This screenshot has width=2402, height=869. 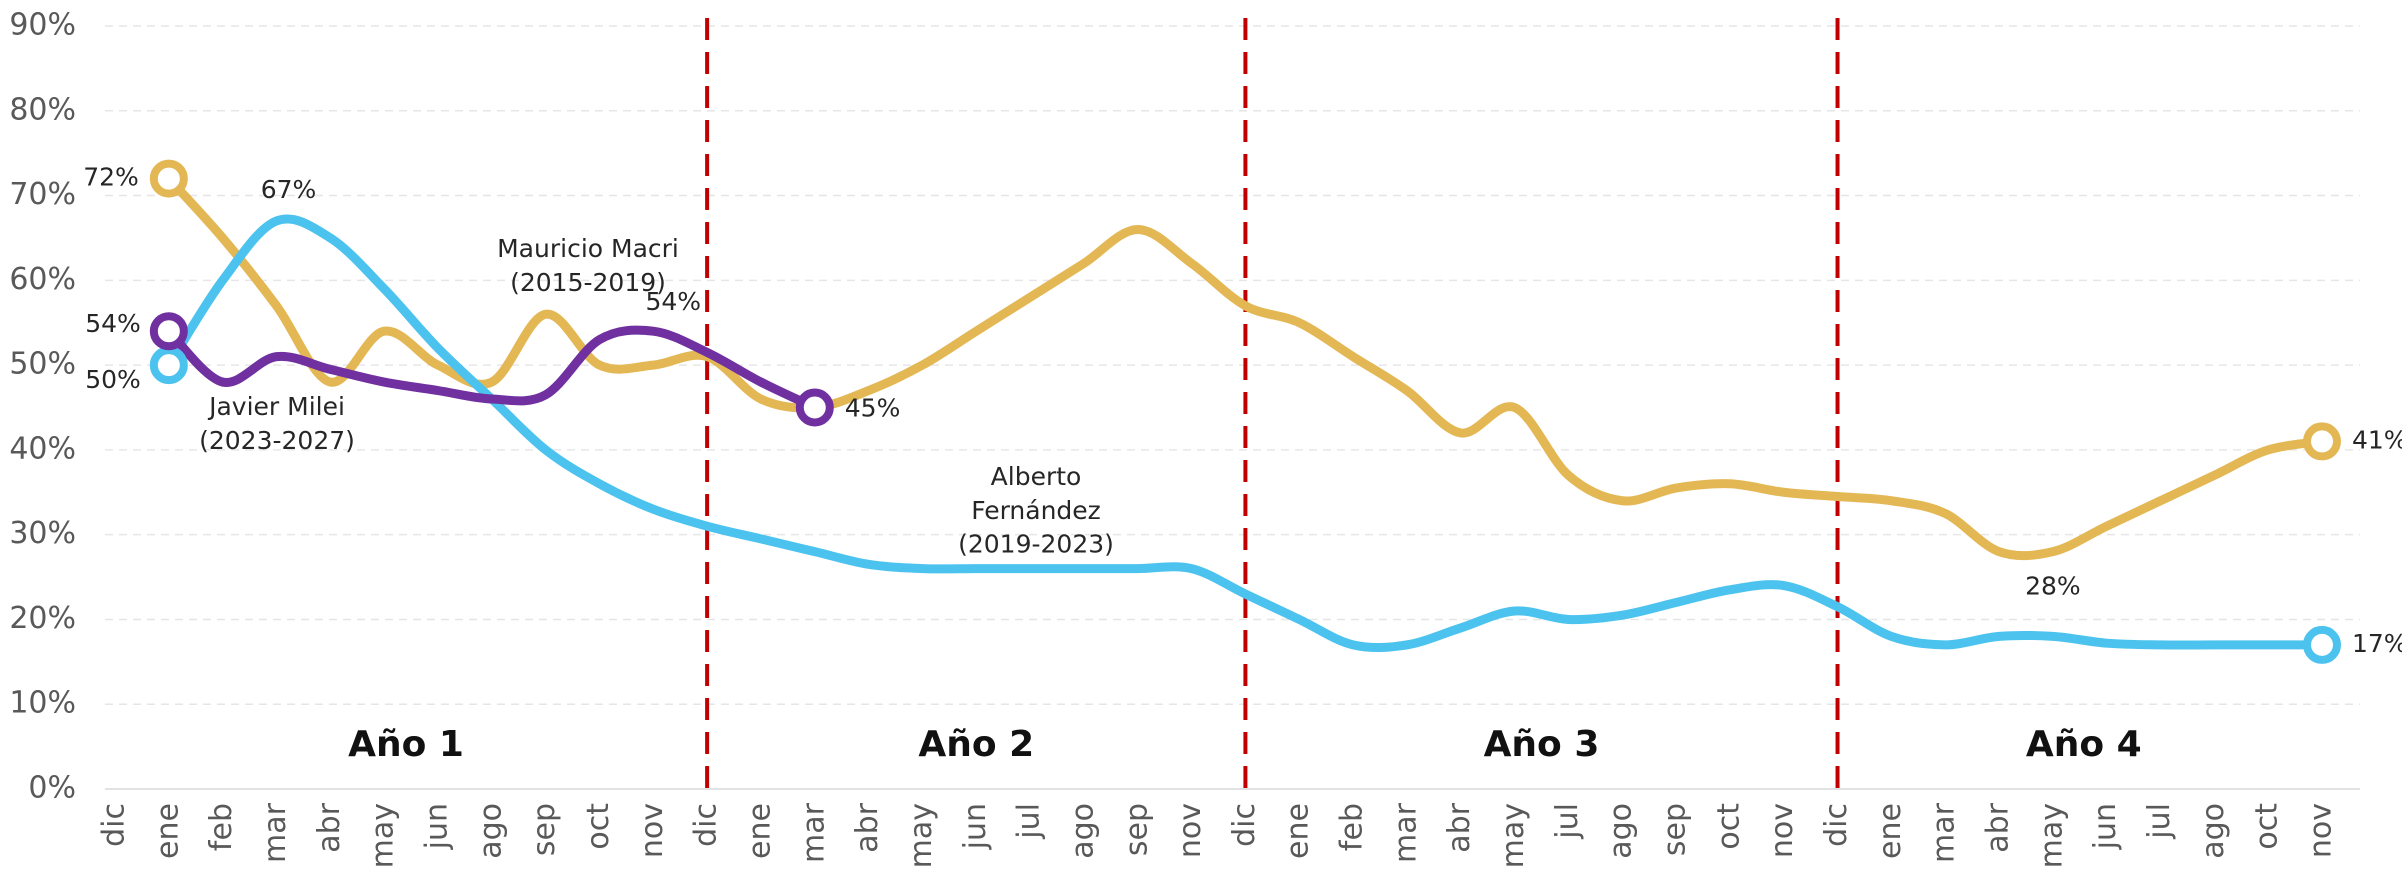 What do you see at coordinates (1036, 510) in the screenshot?
I see `series-name: Alberto Fernández (2019-2023)` at bounding box center [1036, 510].